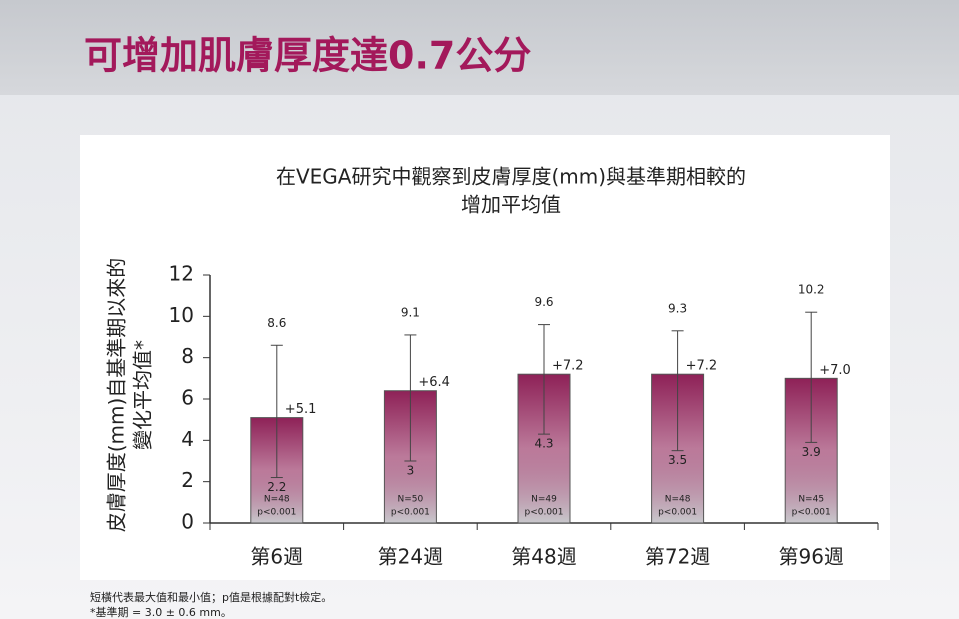 The height and width of the screenshot is (619, 959). Describe the element at coordinates (410, 312) in the screenshot. I see `max-label: 9.1` at that location.